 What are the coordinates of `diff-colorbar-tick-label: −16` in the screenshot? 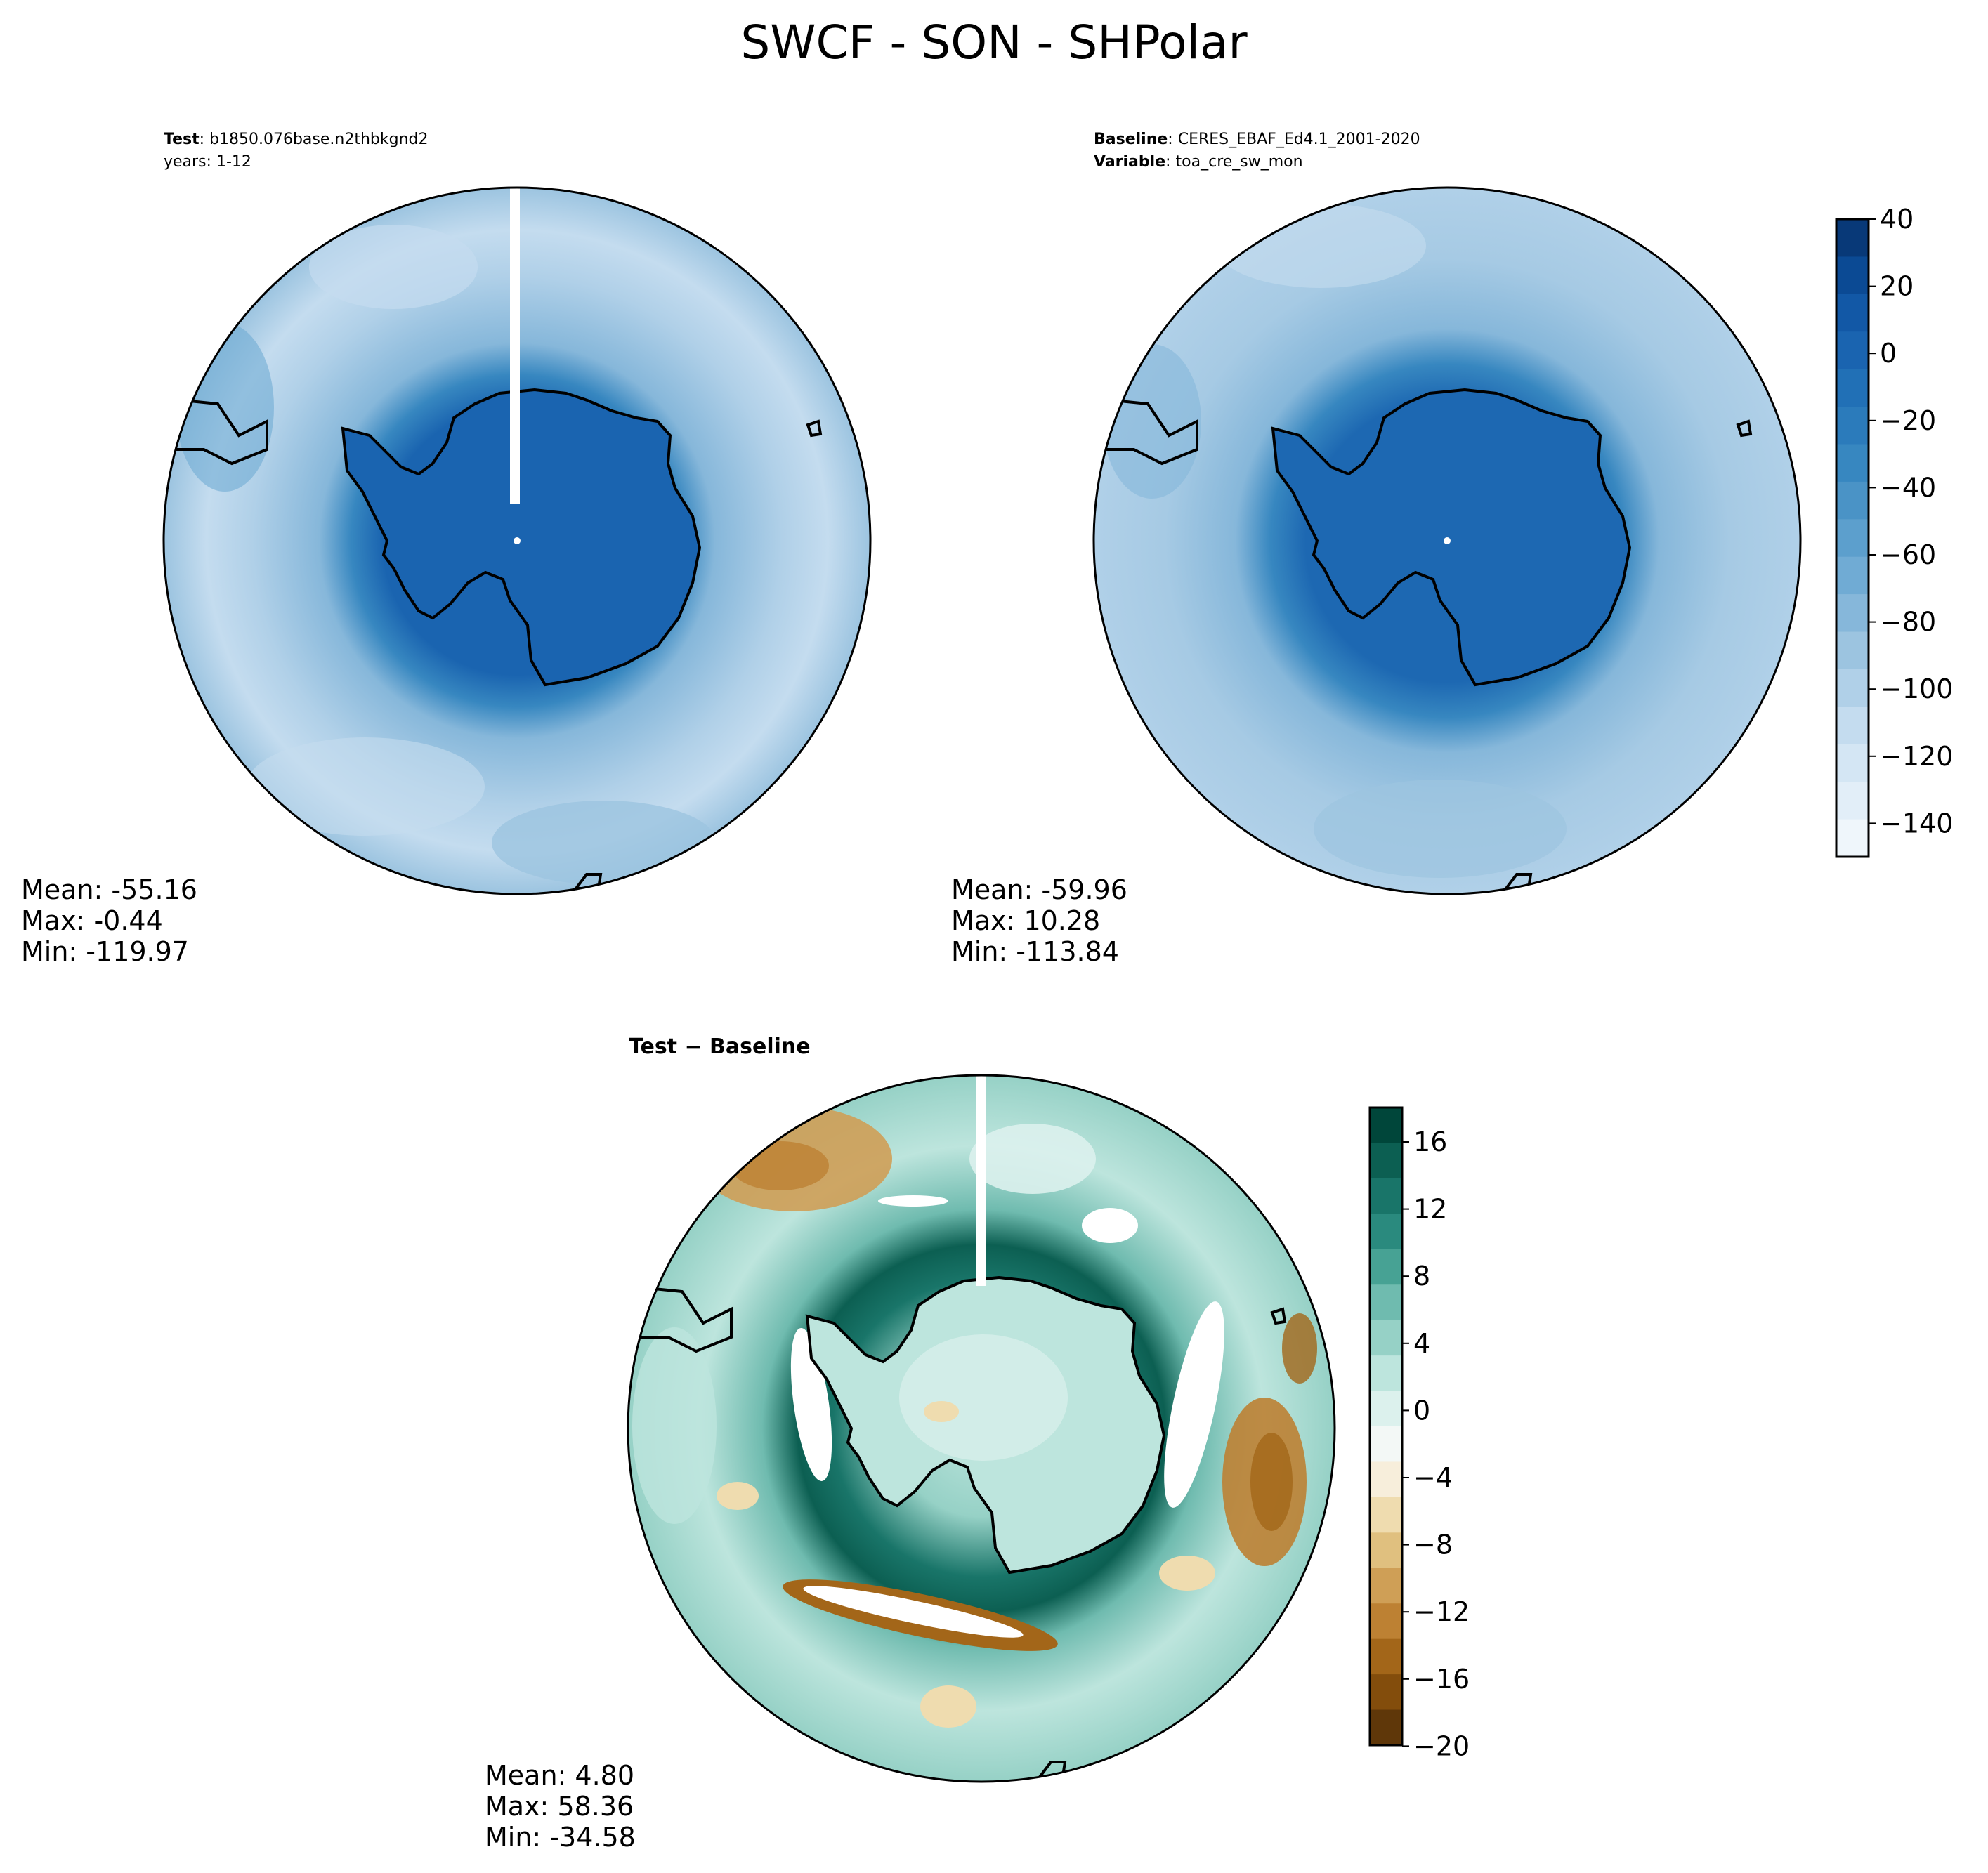 It's located at (1441, 1679).